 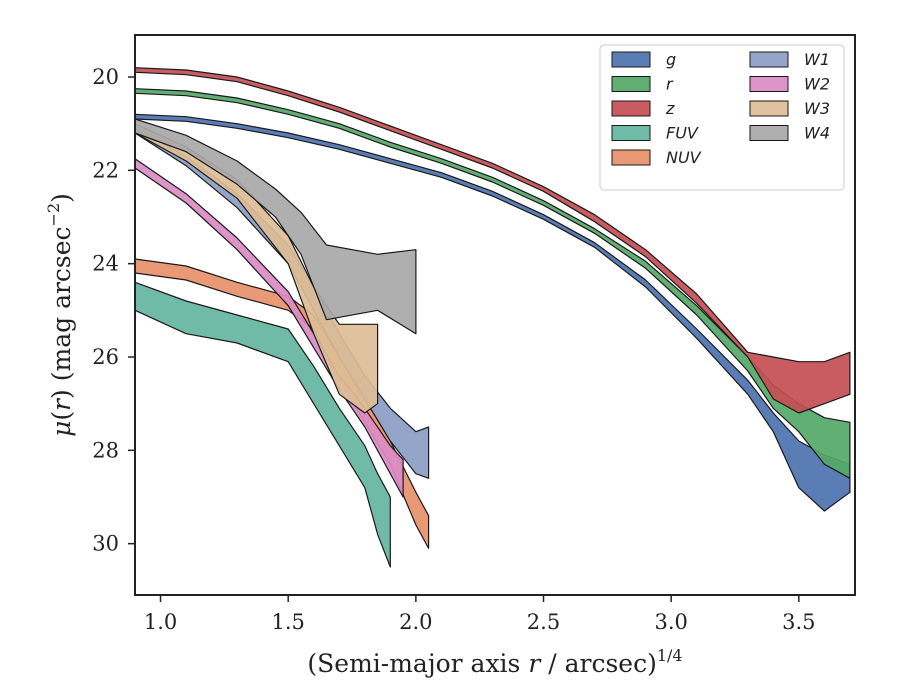 What do you see at coordinates (769, 84) in the screenshot?
I see `legend-swatch-w2` at bounding box center [769, 84].